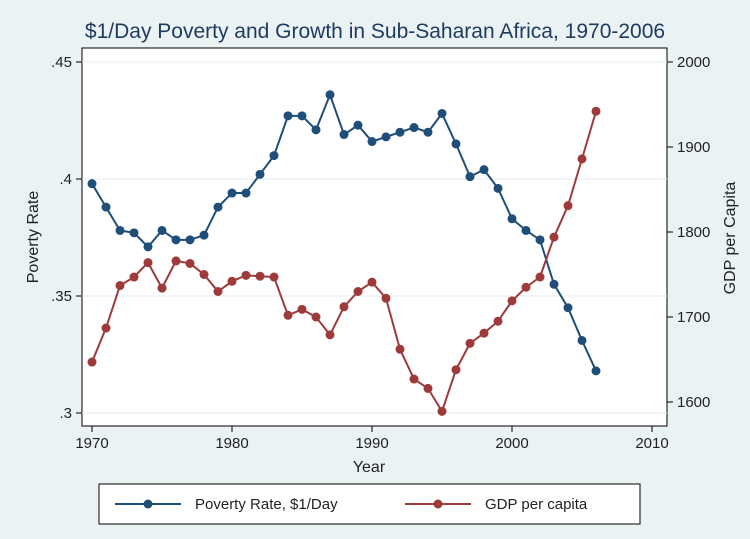 The image size is (750, 539). I want to click on y-left-tick-label-3: .45, so click(61, 62).